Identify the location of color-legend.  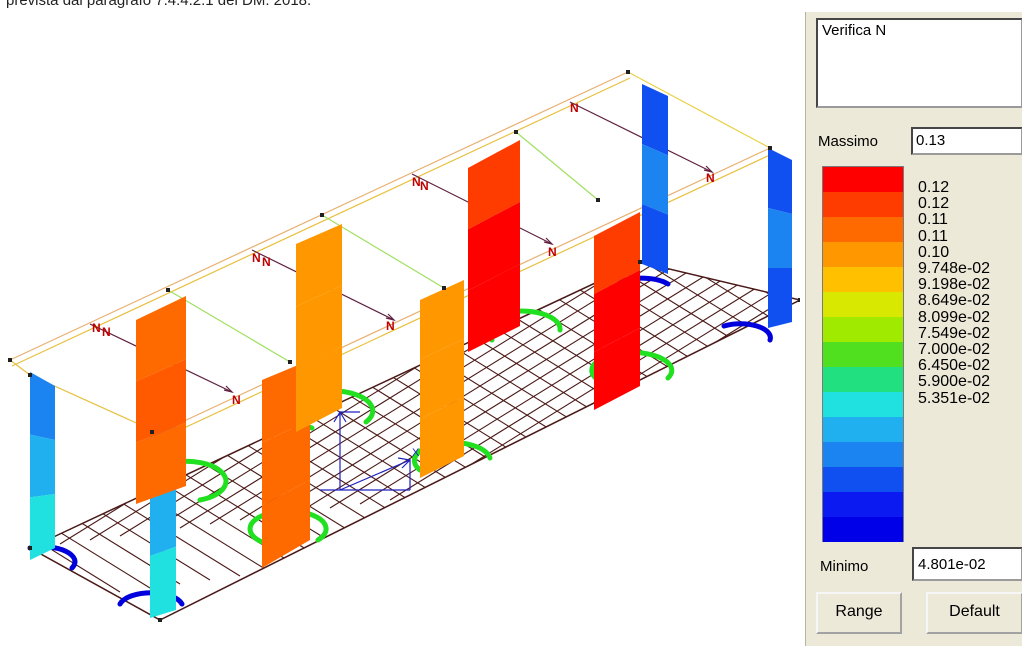
(863, 354).